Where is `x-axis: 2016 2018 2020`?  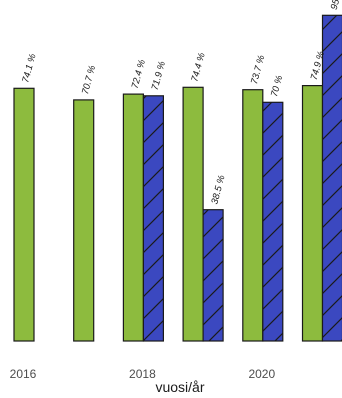 x-axis: 2016 2018 2020 is located at coordinates (143, 374).